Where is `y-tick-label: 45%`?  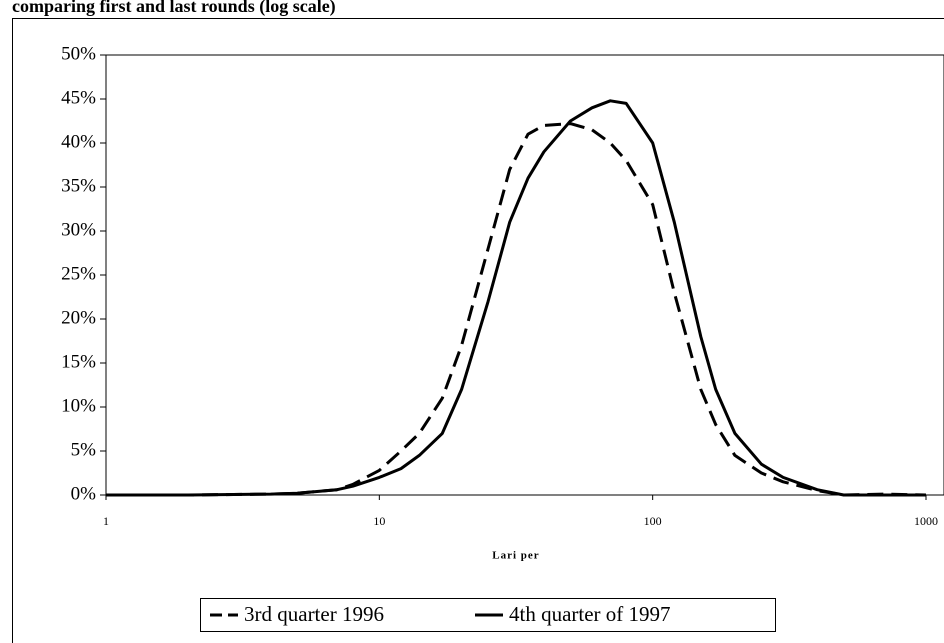 y-tick-label: 45% is located at coordinates (78, 97).